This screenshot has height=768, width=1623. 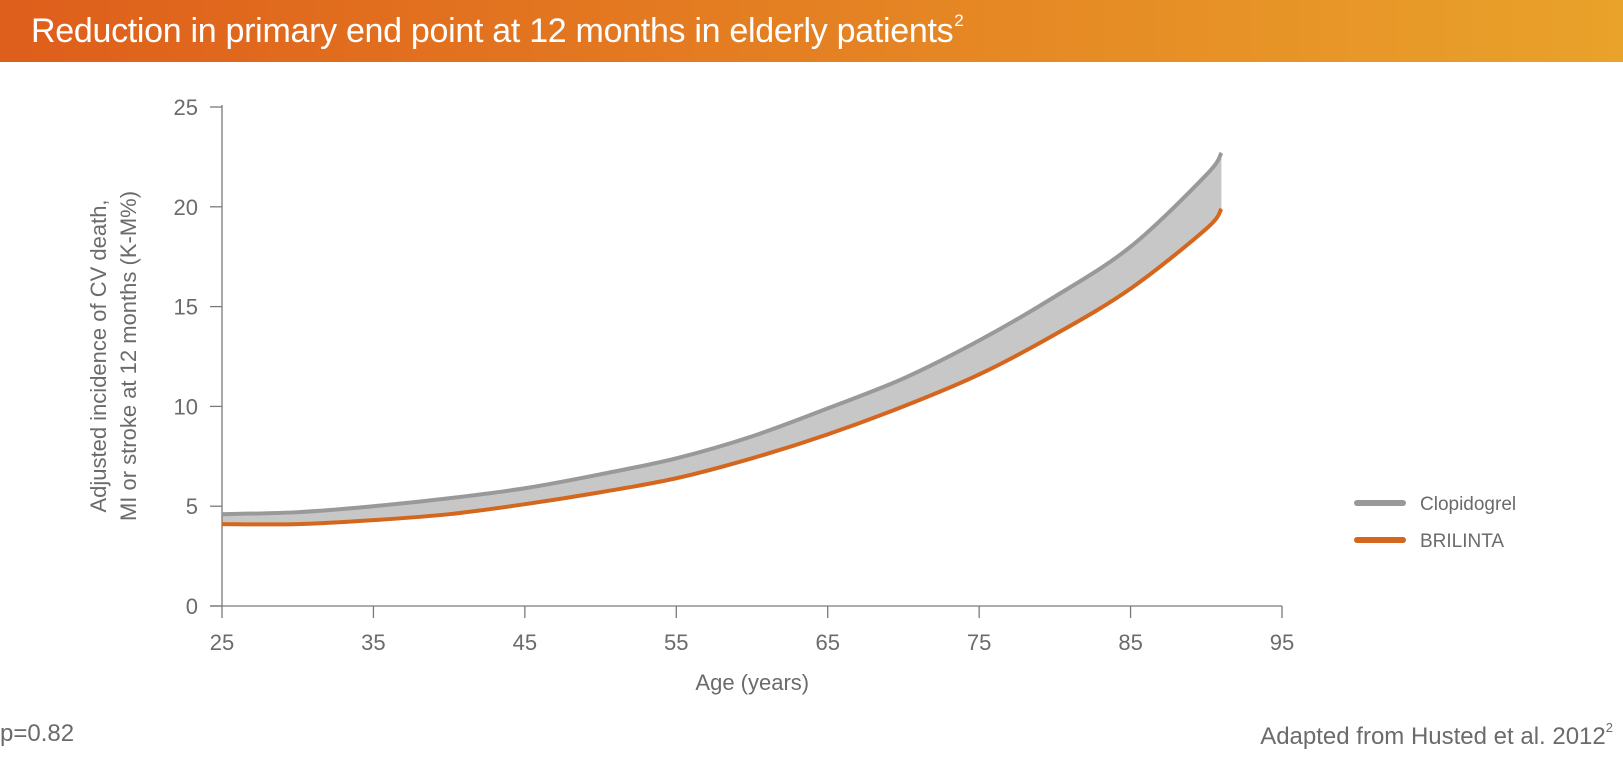 I want to click on x-tick-label: 65, so click(x=827, y=642).